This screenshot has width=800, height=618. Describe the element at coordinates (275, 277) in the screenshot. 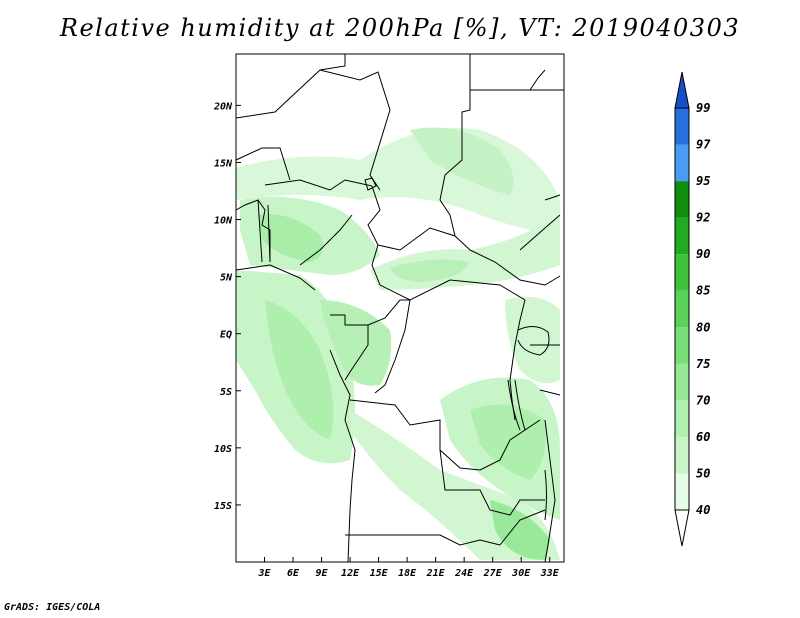

I see `border-coast-west` at that location.